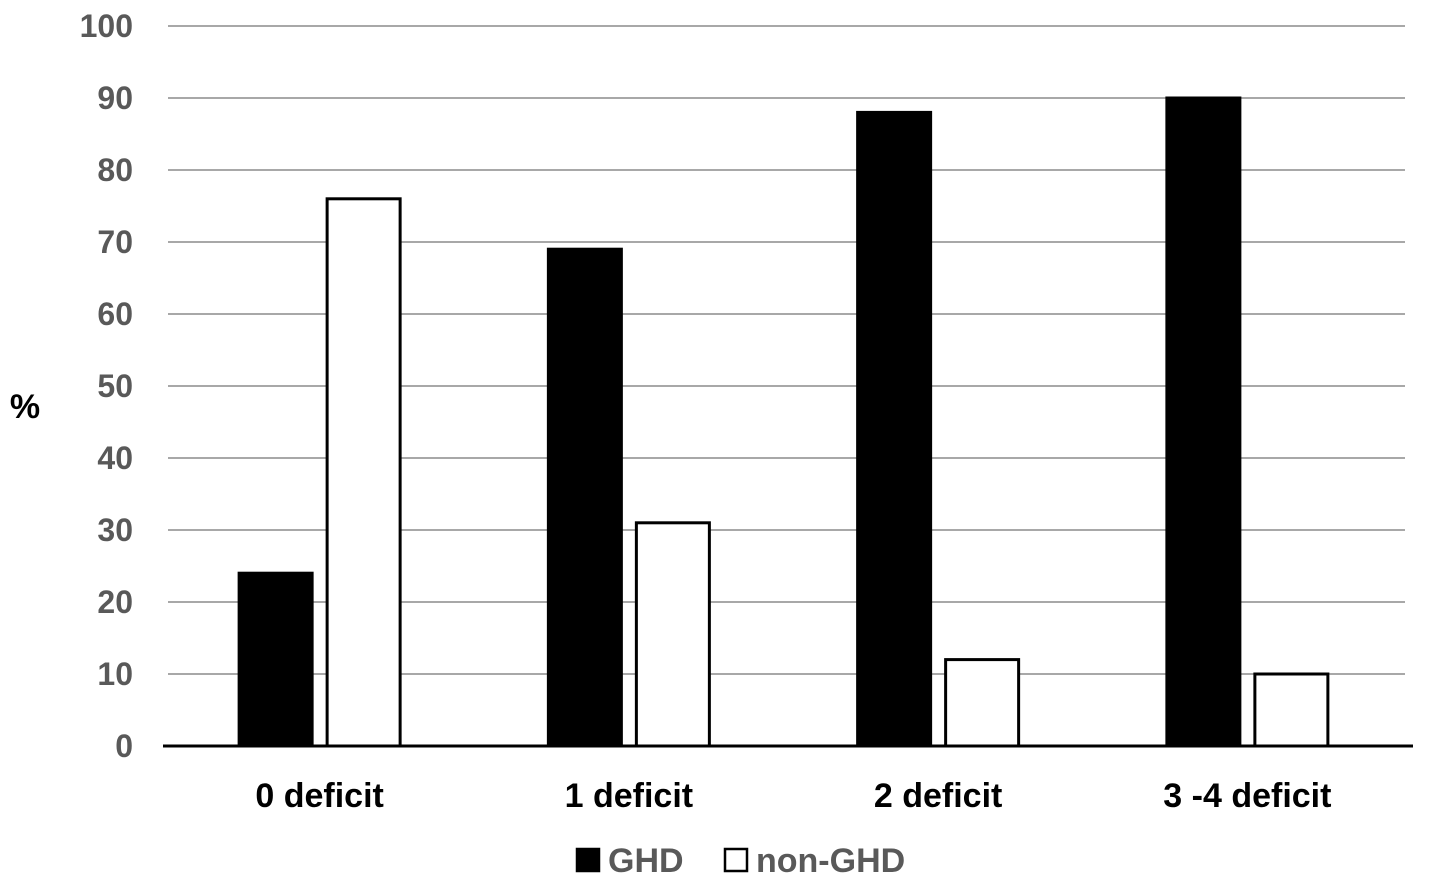 The image size is (1429, 885). I want to click on y-axis-tick-labels: 0 10 20 30 40 50 60 70 80 90 100, so click(106, 386).